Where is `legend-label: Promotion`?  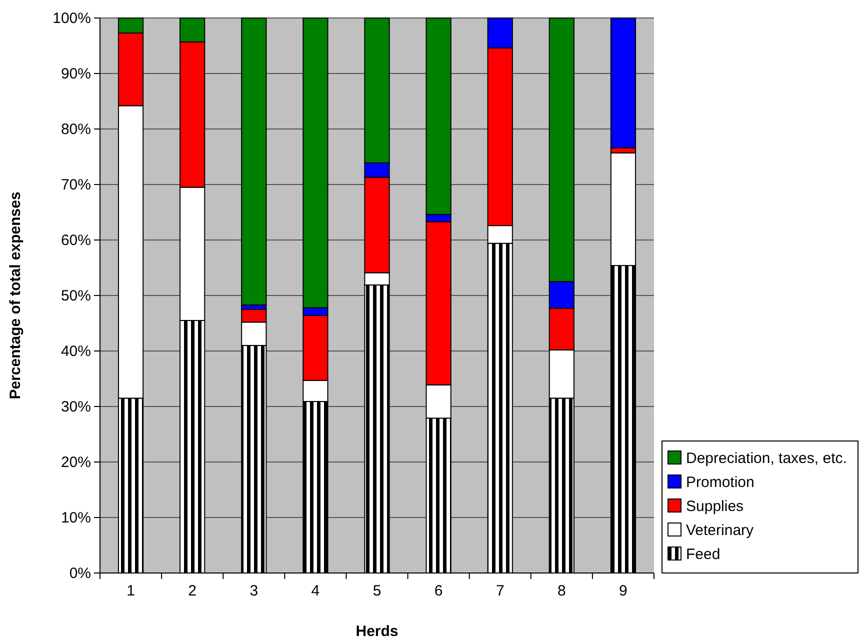
legend-label: Promotion is located at coordinates (720, 482).